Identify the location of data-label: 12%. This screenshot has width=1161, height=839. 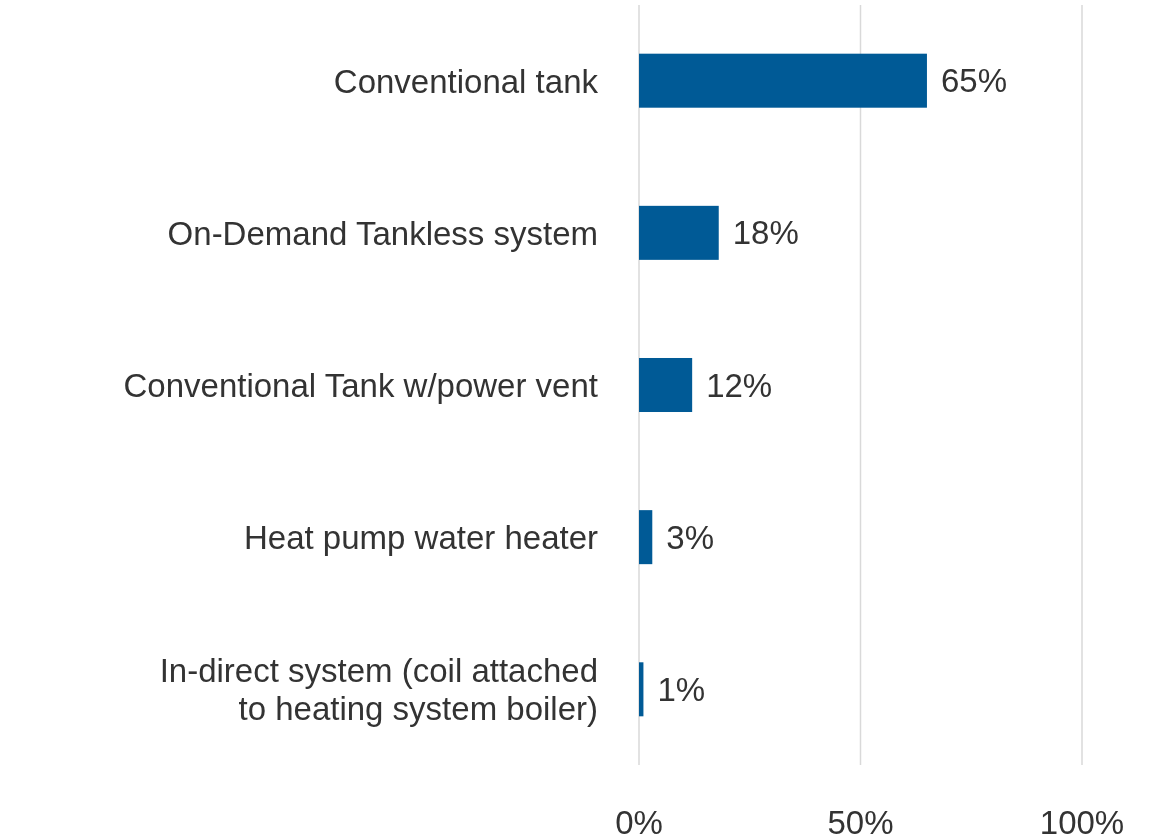
(739, 385).